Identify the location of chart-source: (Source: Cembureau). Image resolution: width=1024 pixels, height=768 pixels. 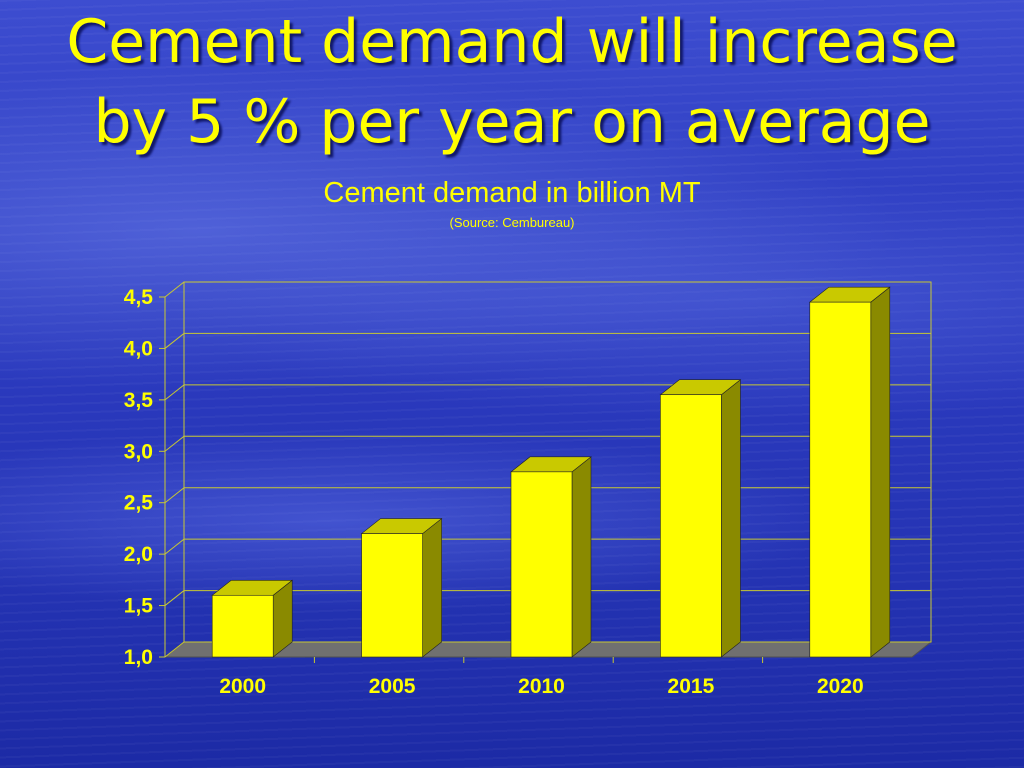
(512, 222).